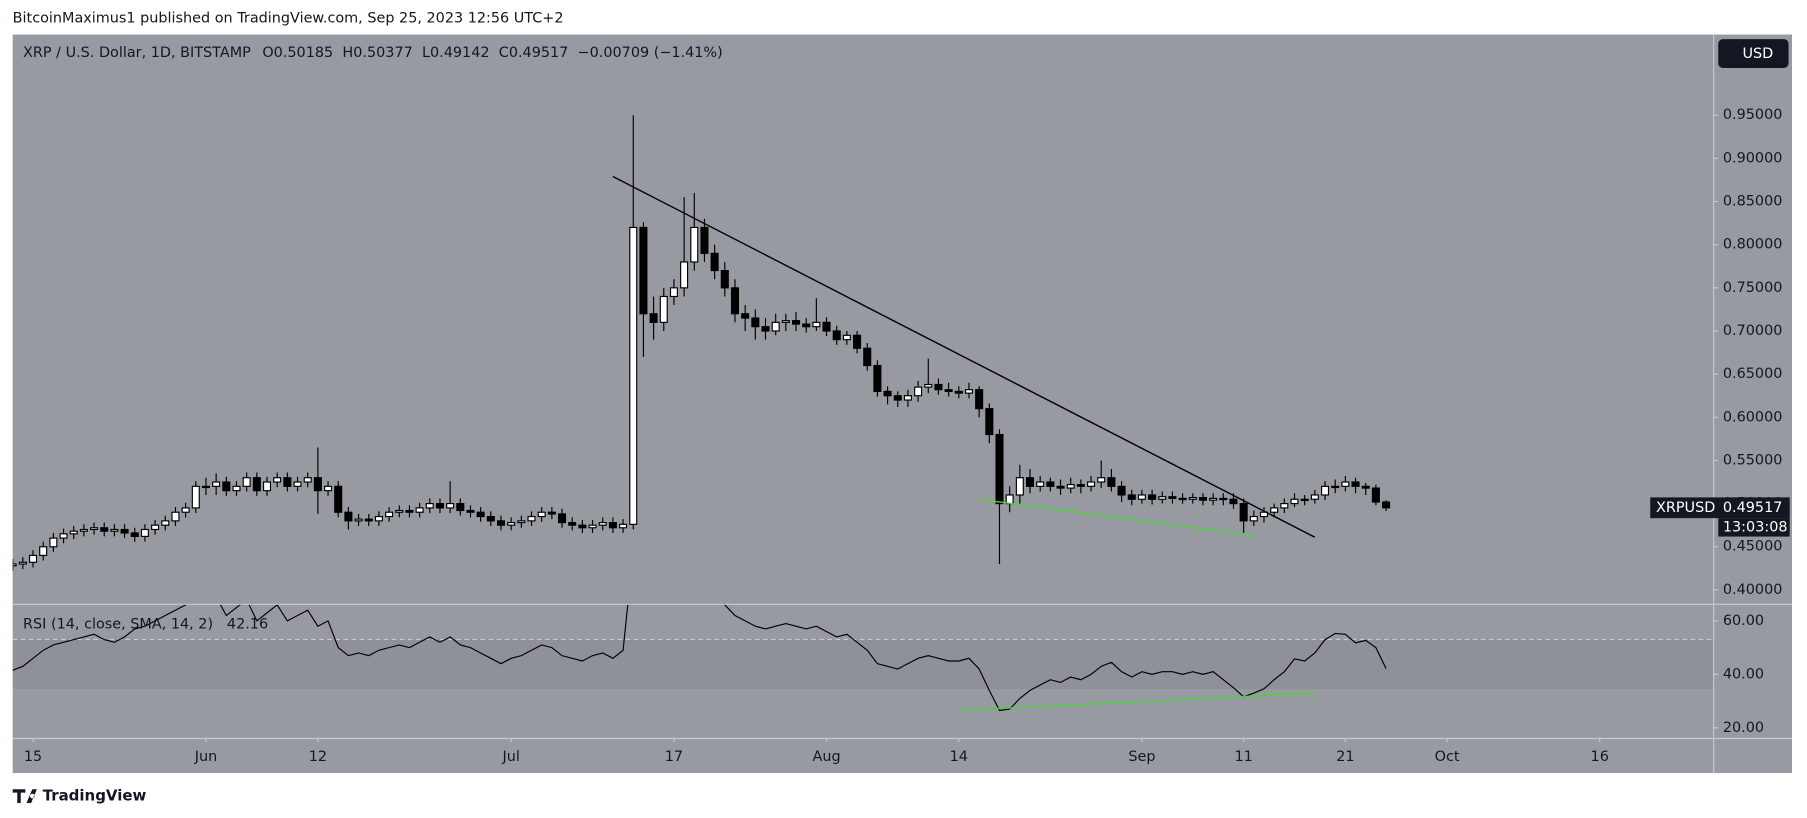 This screenshot has height=818, width=1807. What do you see at coordinates (959, 757) in the screenshot?
I see `x-tick-label: 14` at bounding box center [959, 757].